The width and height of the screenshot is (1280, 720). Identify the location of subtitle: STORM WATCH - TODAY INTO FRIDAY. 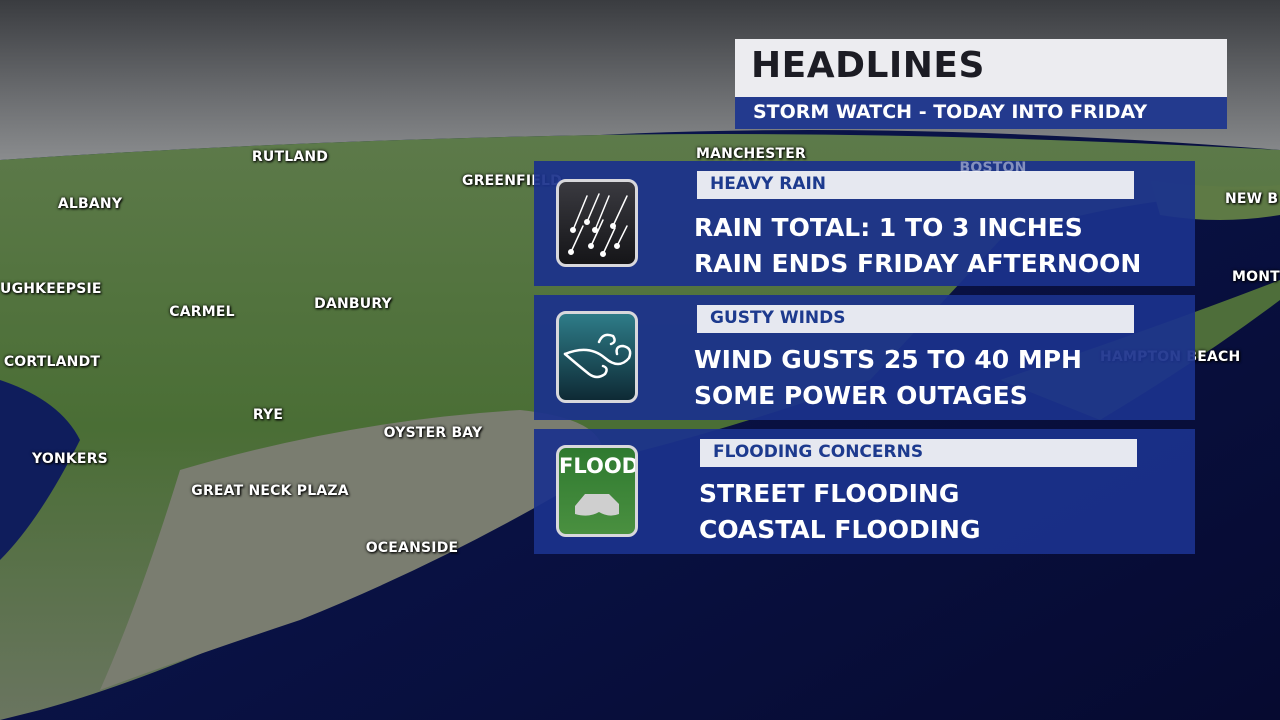
(950, 112).